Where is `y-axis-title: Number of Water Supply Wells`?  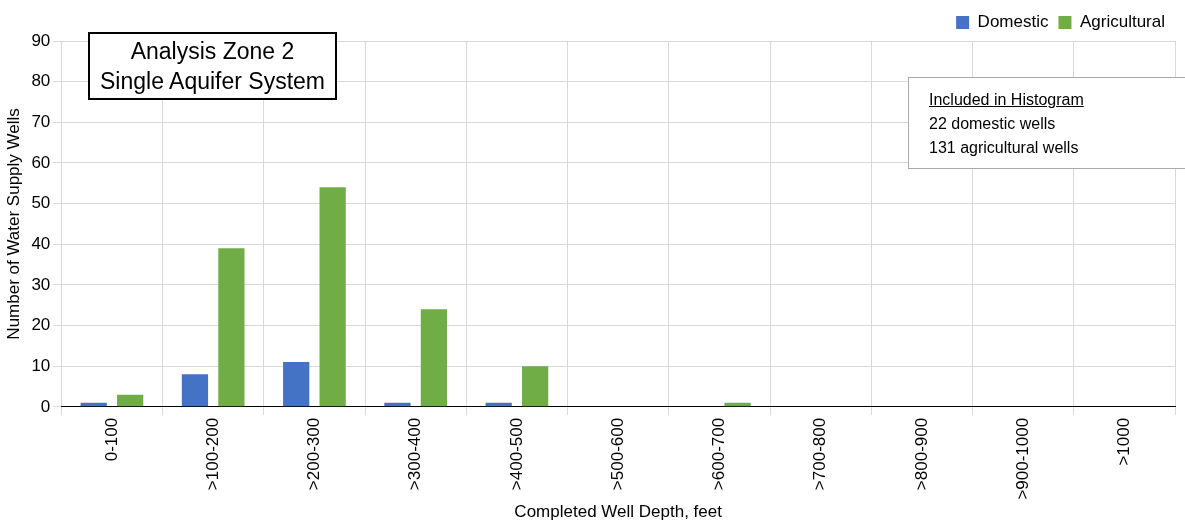
y-axis-title: Number of Water Supply Wells is located at coordinates (13, 224).